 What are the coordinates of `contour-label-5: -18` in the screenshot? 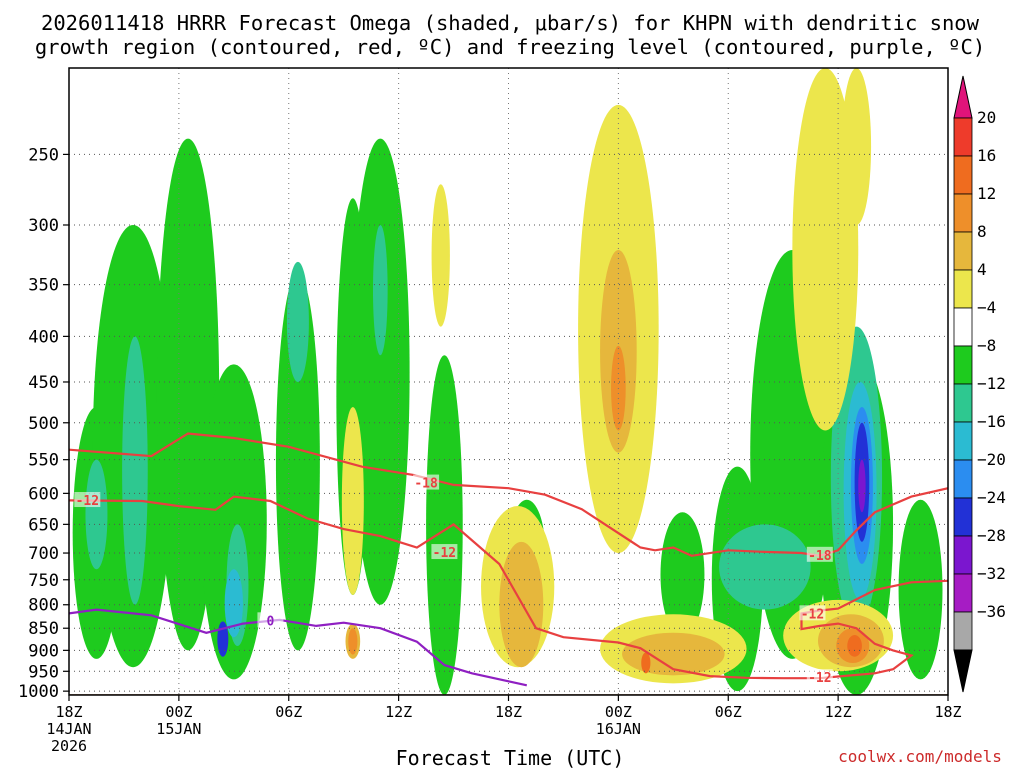 It's located at (820, 556).